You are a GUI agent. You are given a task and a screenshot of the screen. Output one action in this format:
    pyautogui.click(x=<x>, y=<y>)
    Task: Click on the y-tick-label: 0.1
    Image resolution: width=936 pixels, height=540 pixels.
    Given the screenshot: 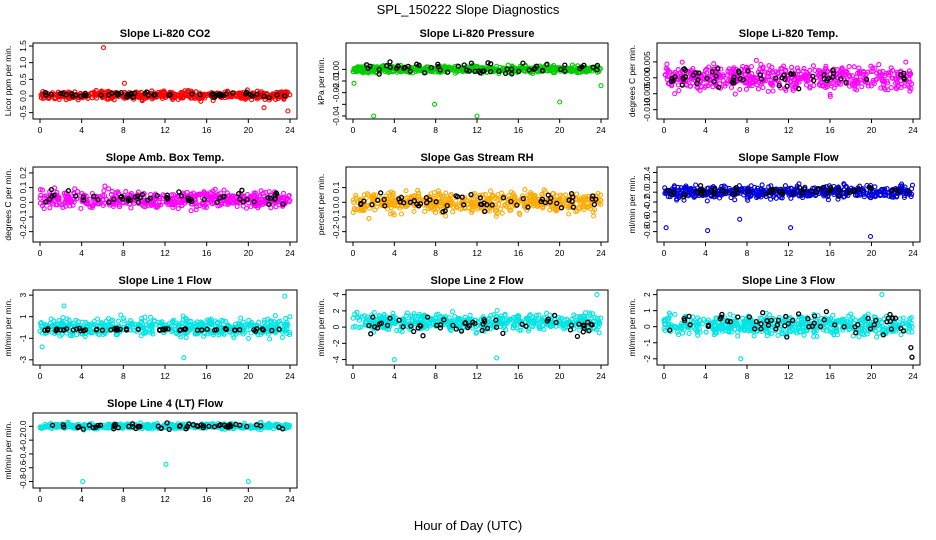 What is the action you would take?
    pyautogui.click(x=336, y=187)
    